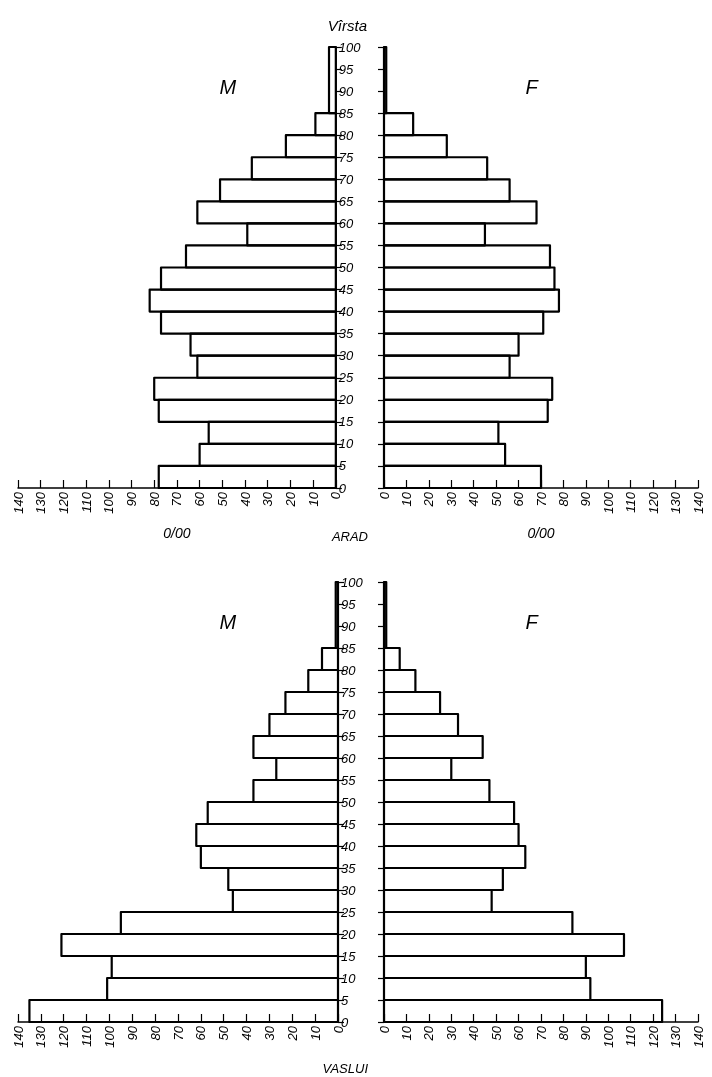  Describe the element at coordinates (349, 648) in the screenshot. I see `y-tick-label: 85` at that location.